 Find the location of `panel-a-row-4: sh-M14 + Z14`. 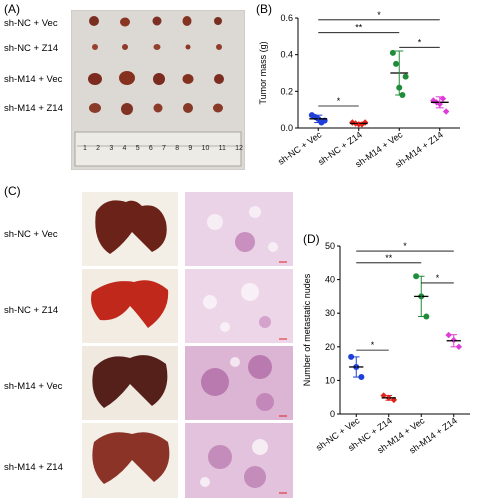

panel-a-row-4: sh-M14 + Z14 is located at coordinates (33, 108).